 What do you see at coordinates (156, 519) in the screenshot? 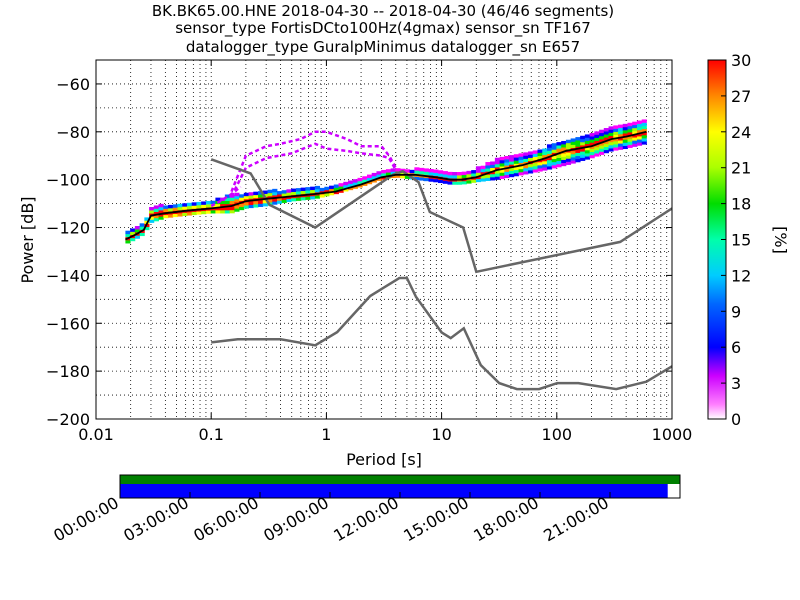
I see `time-tick-label: 03:00:00` at bounding box center [156, 519].